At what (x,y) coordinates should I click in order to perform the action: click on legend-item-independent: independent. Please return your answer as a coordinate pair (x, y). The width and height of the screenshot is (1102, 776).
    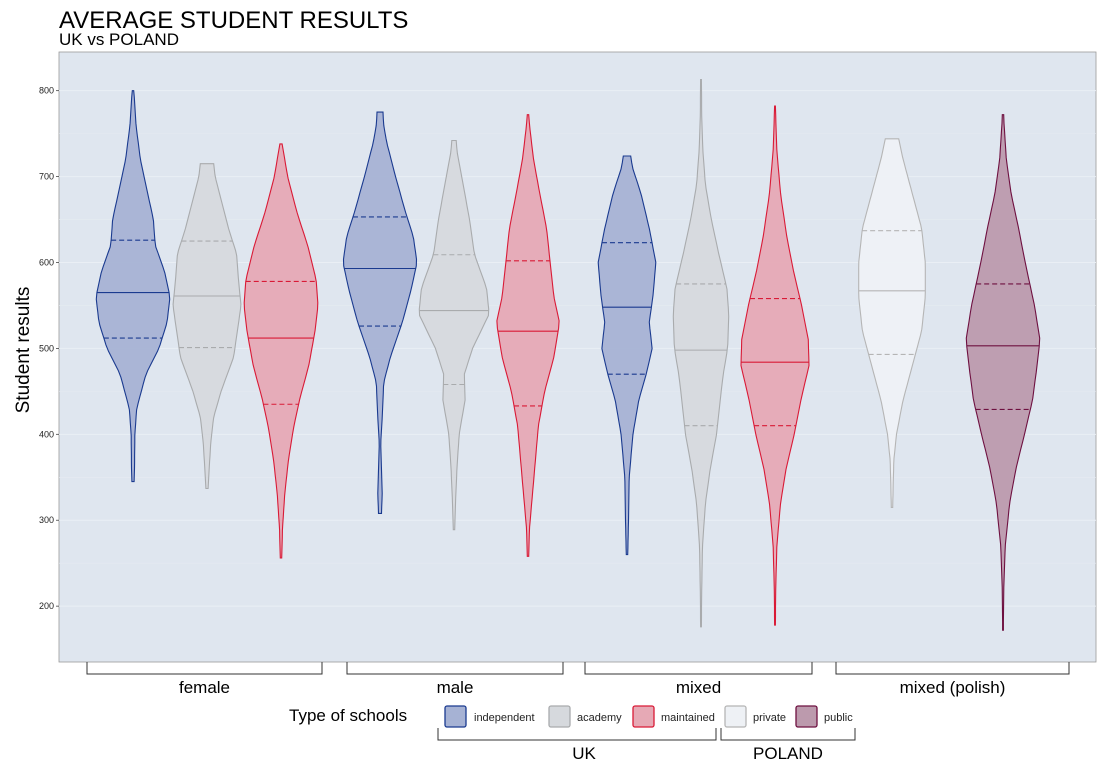
    Looking at the image, I should click on (489, 716).